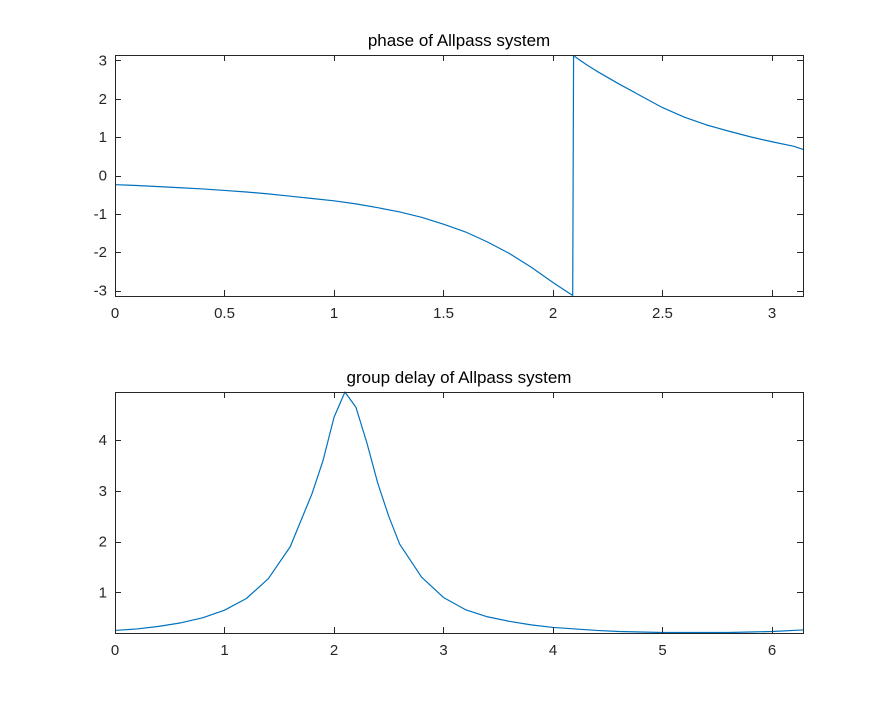 The width and height of the screenshot is (888, 714). I want to click on group-delay-plot-xtick-label: 0, so click(115, 650).